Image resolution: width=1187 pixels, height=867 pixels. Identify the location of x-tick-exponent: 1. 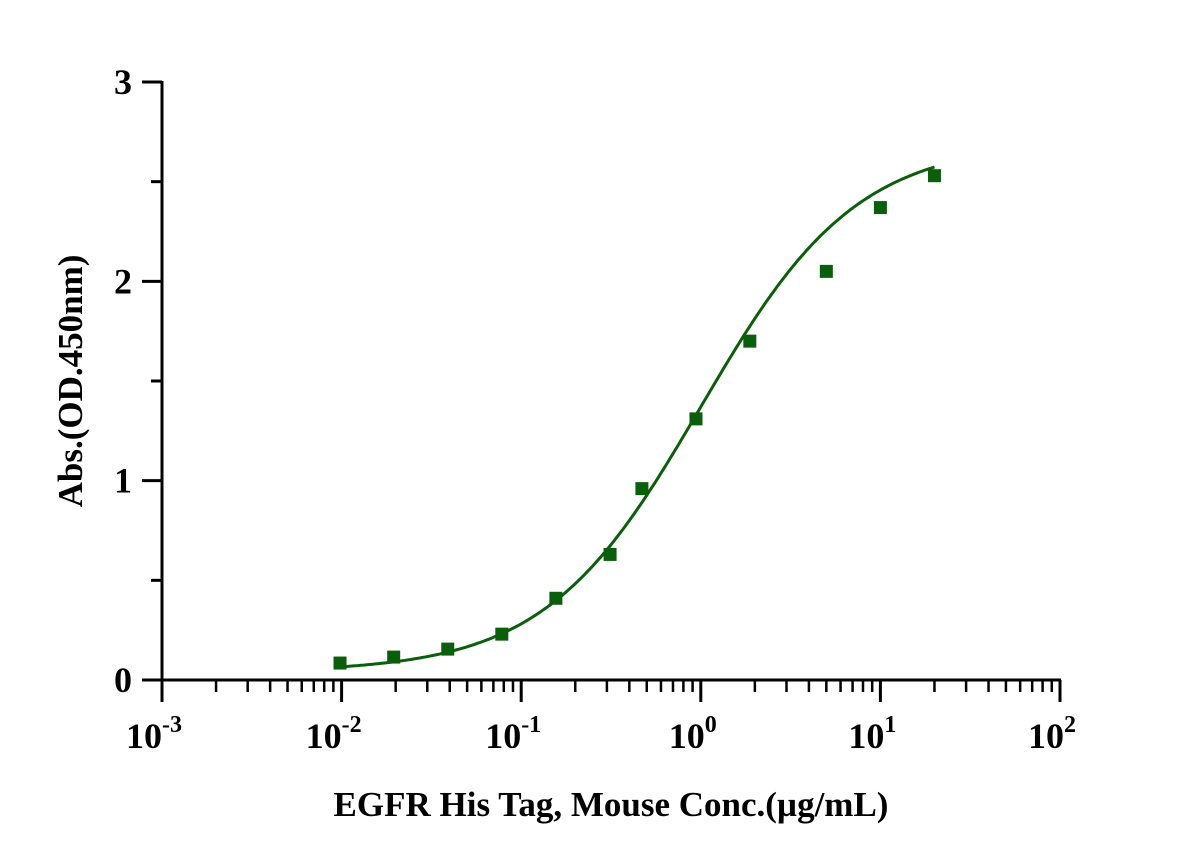
(890, 725).